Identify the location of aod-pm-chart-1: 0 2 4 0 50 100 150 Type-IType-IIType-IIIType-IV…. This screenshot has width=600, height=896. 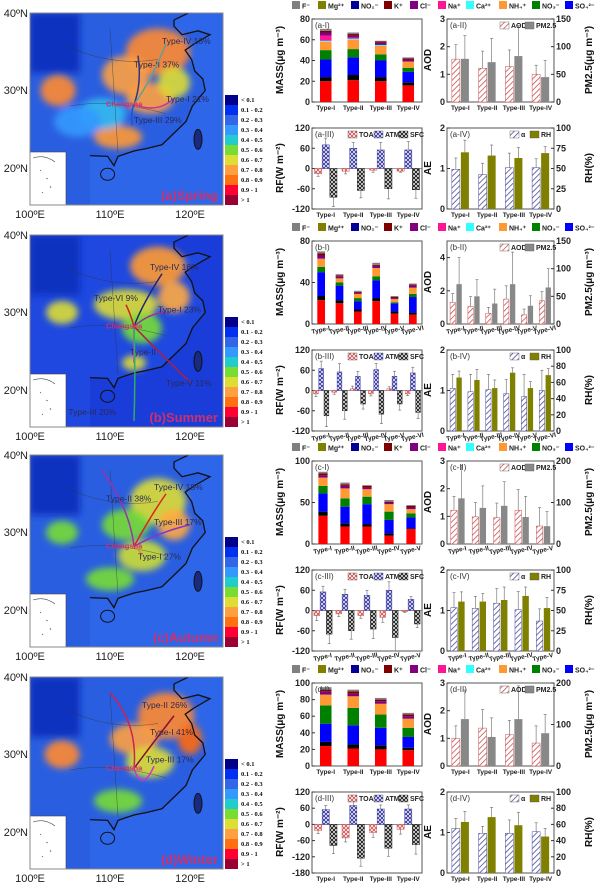
(509, 286).